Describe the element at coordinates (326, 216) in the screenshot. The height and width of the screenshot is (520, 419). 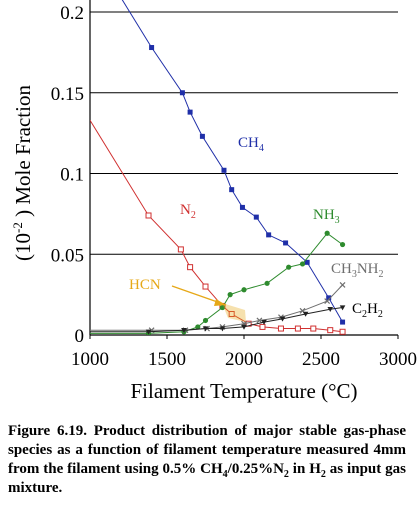
I see `series-label-nh3: NH3` at that location.